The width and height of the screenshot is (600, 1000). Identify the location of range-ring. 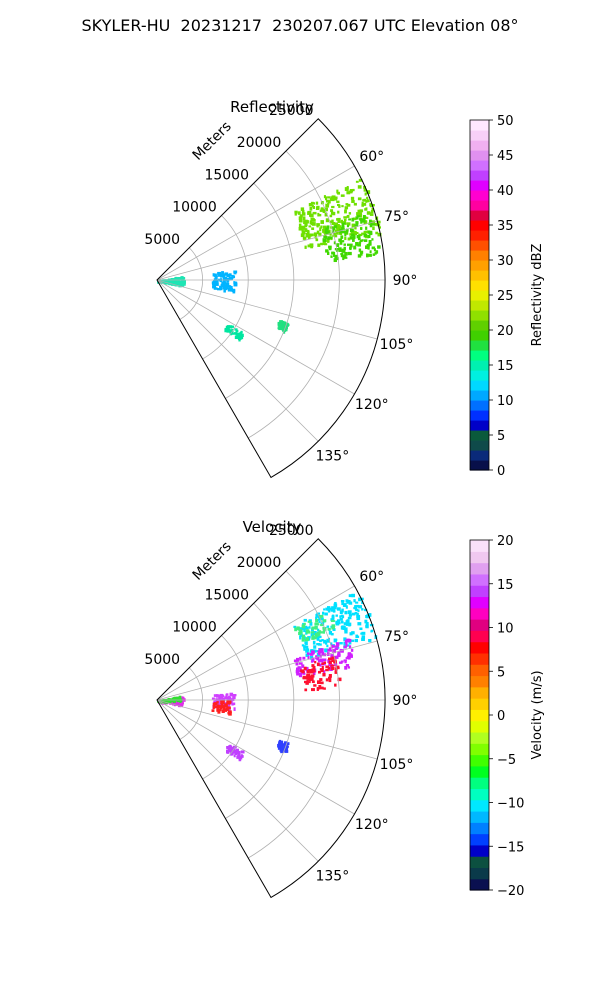
(293, 294).